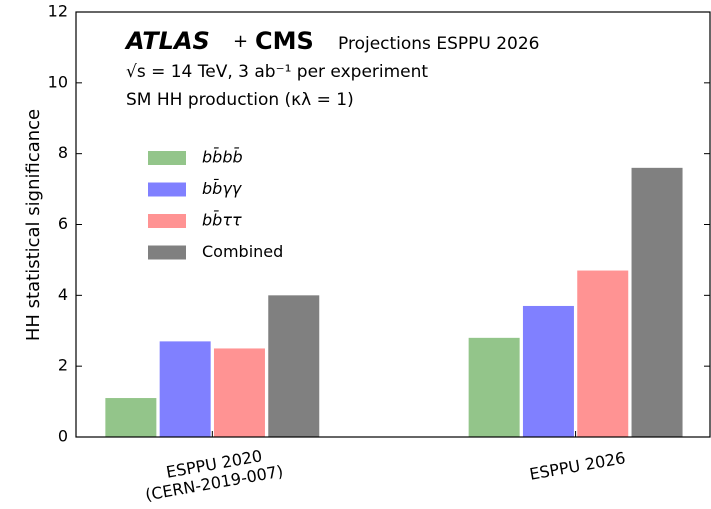 Image resolution: width=711 pixels, height=509 pixels. Describe the element at coordinates (63, 152) in the screenshot. I see `y-tick-label: 8` at that location.